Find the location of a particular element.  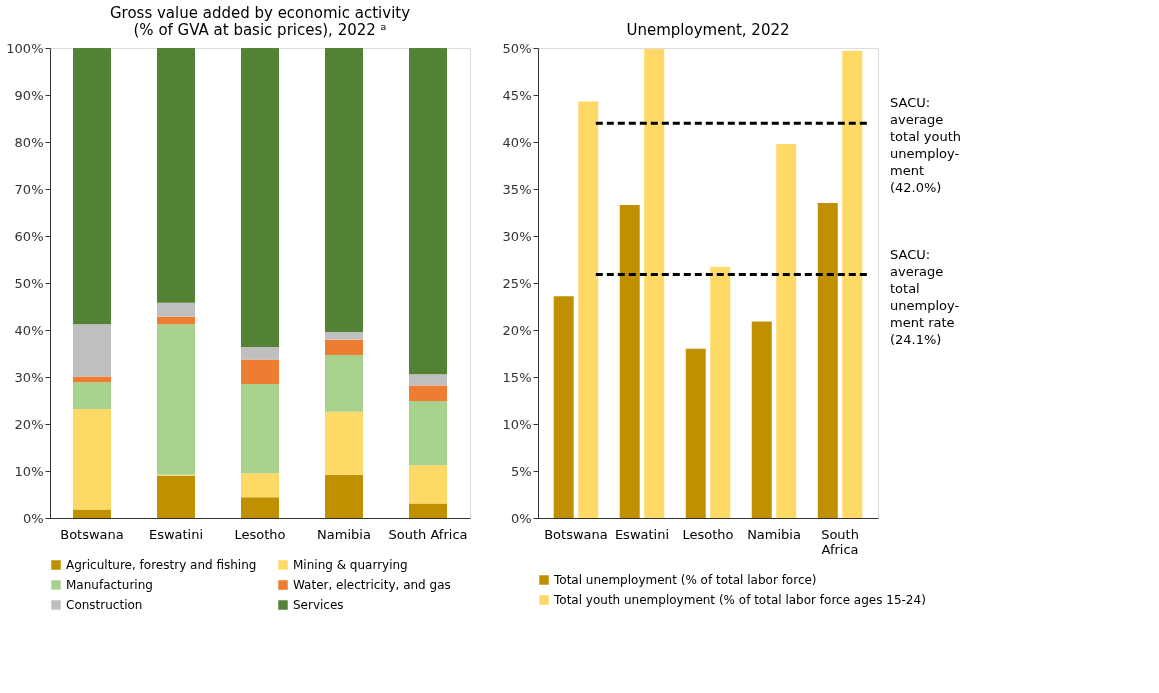

text: (% of GVA at basic prices), 2022 ᵃ is located at coordinates (260, 30).